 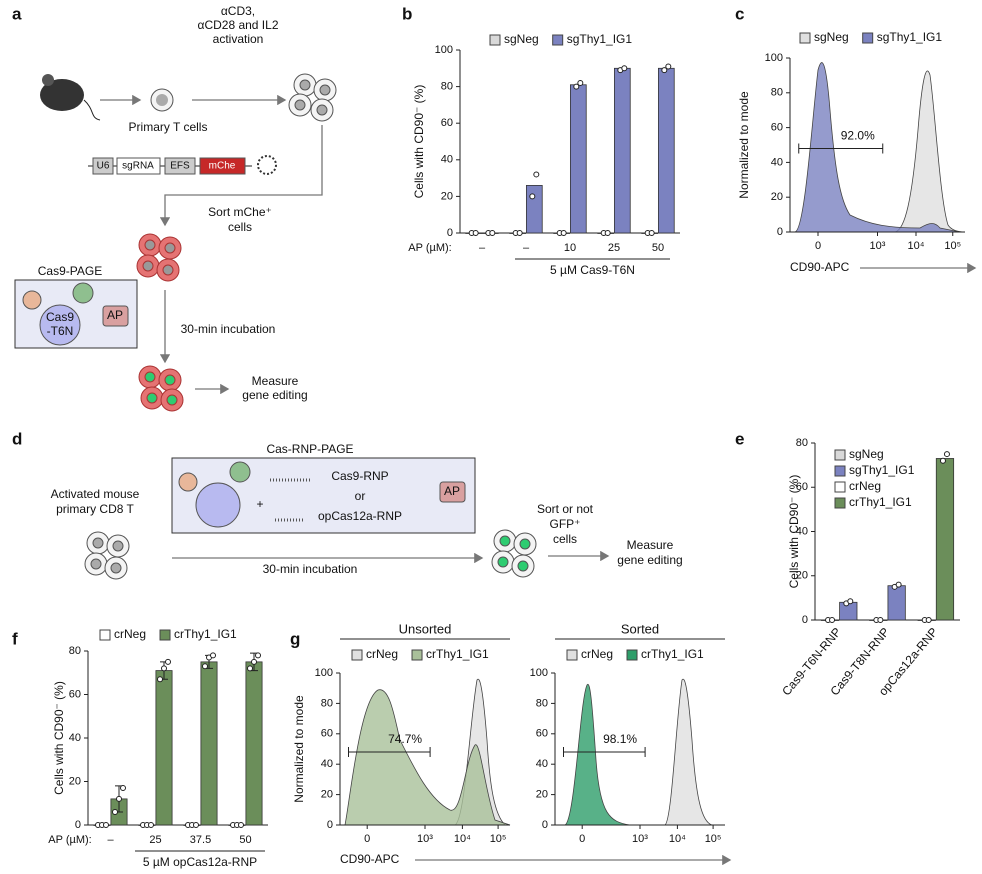 What do you see at coordinates (238, 39) in the screenshot?
I see `label: activation` at bounding box center [238, 39].